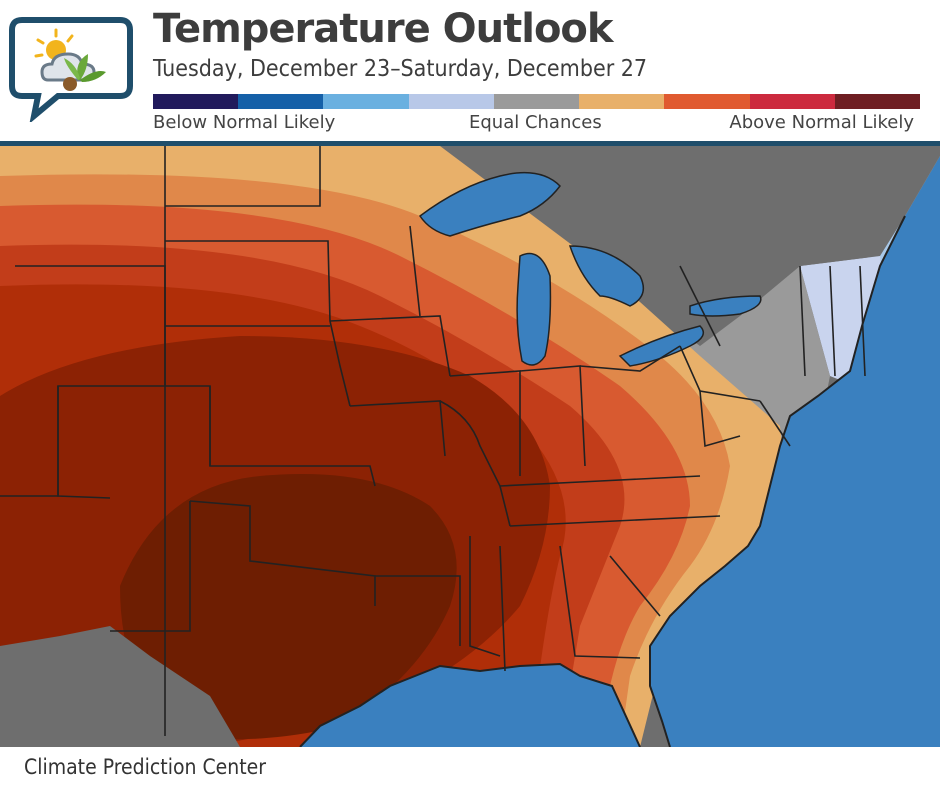 Image resolution: width=940 pixels, height=788 pixels. What do you see at coordinates (244, 122) in the screenshot?
I see `legend-label-below: Below Normal Likely` at bounding box center [244, 122].